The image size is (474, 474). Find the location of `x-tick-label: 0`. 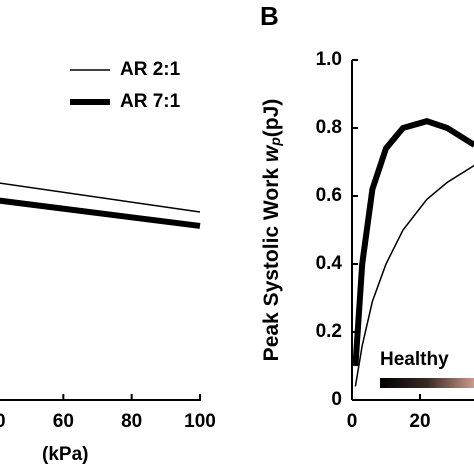

x-tick-label: 0 is located at coordinates (352, 421).